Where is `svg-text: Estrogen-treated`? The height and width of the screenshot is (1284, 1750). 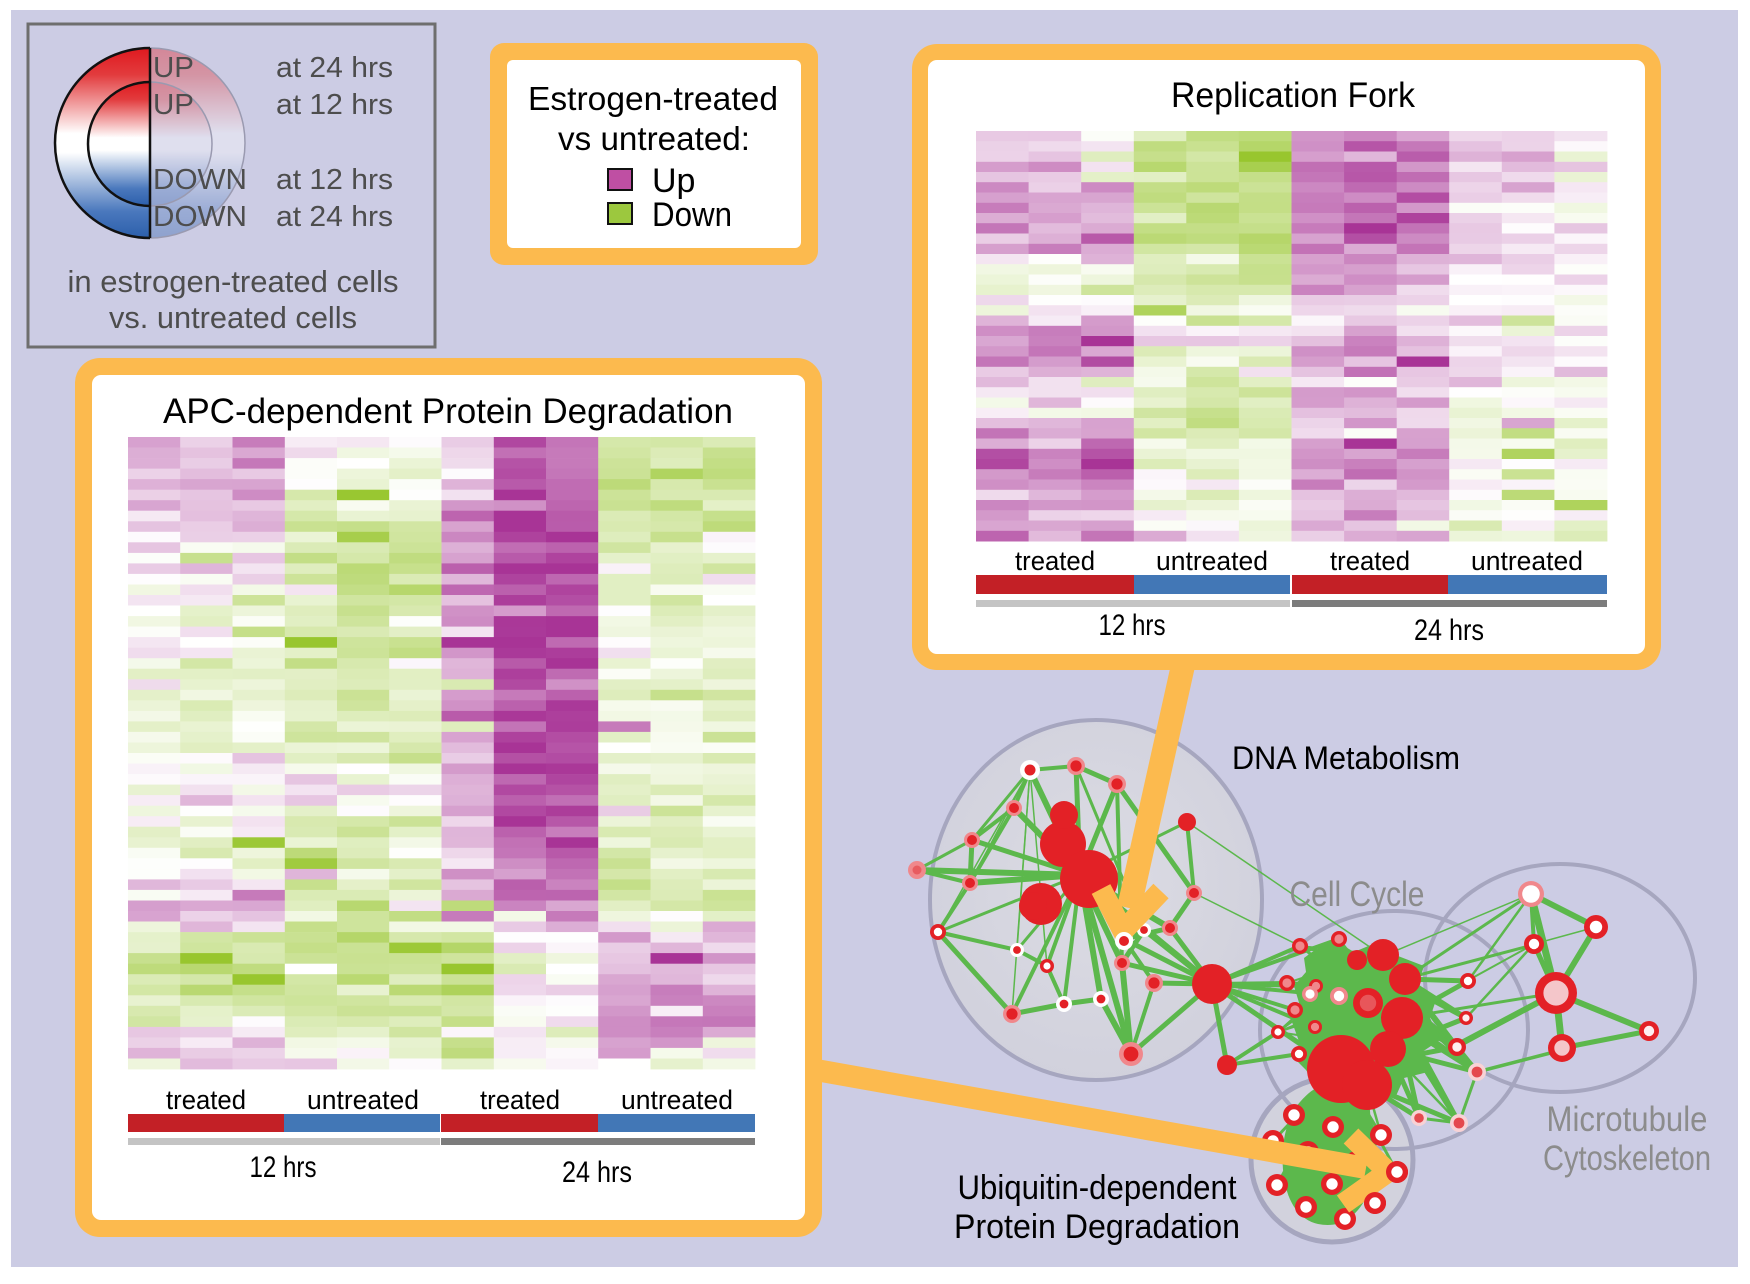
svg-text: Estrogen-treated is located at coordinates (653, 98).